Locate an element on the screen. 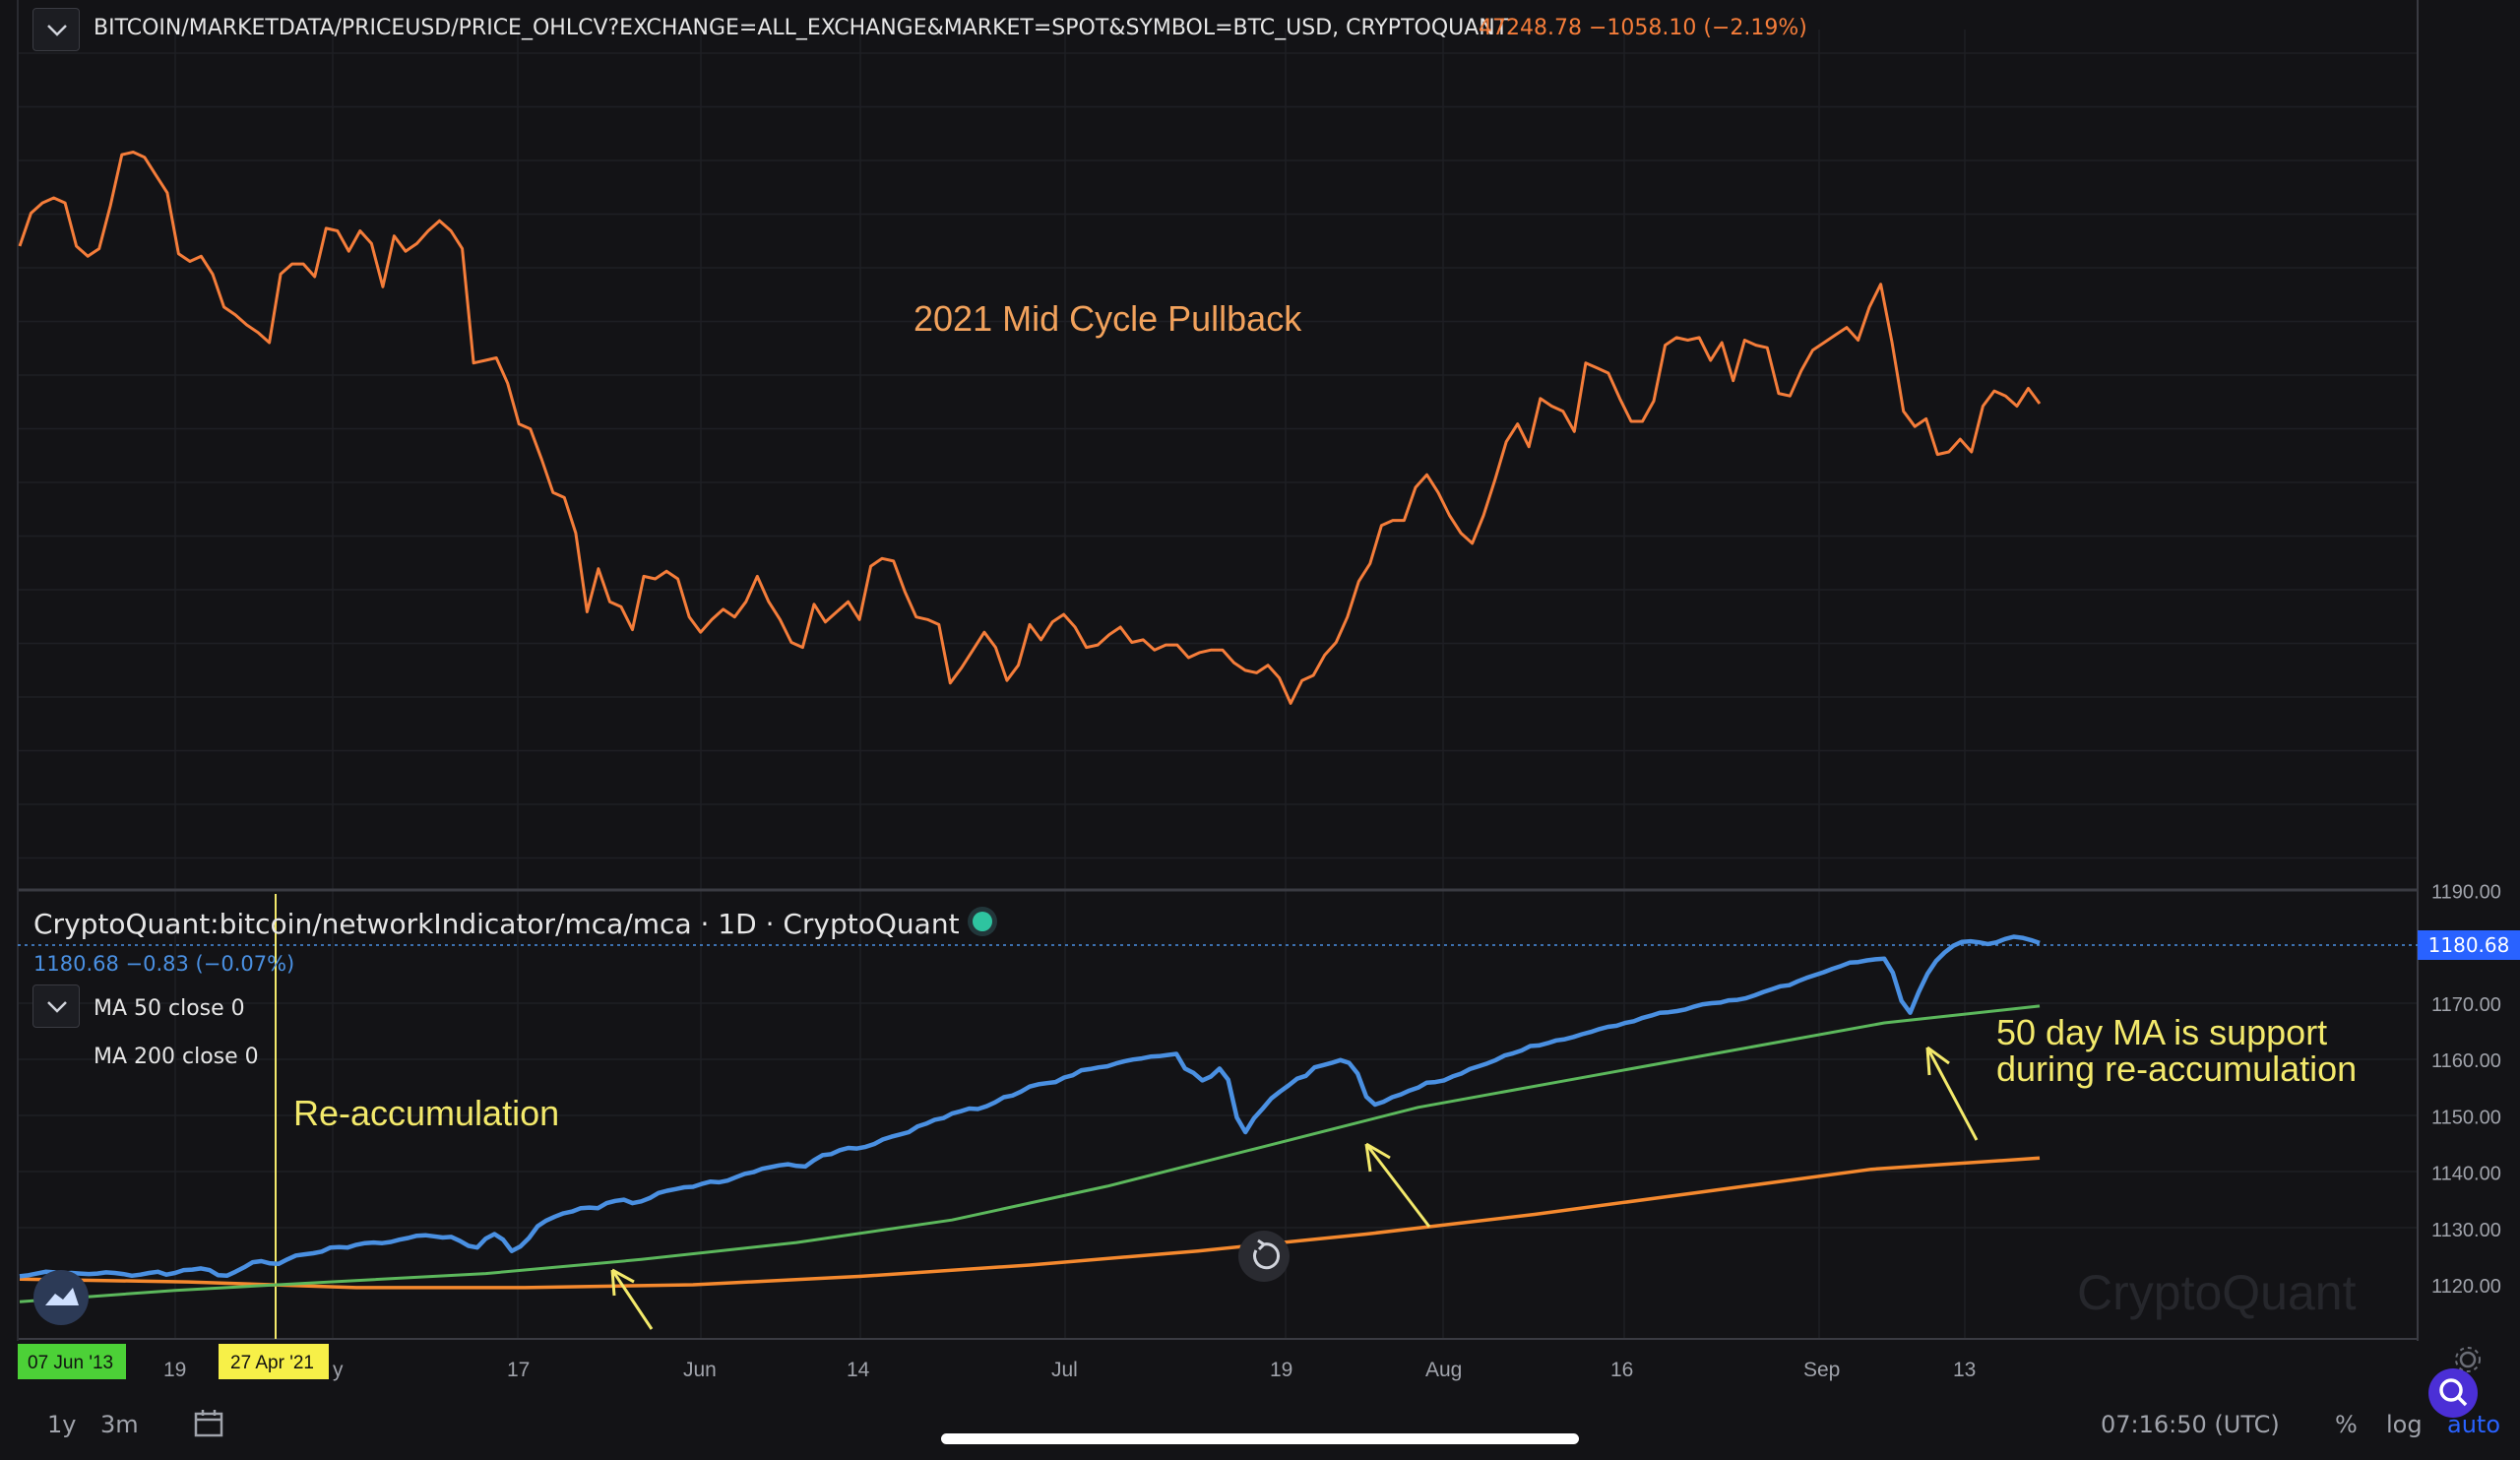 This screenshot has height=1460, width=2520. utc-clock: 07:16:50 (UTC) is located at coordinates (2190, 1424).